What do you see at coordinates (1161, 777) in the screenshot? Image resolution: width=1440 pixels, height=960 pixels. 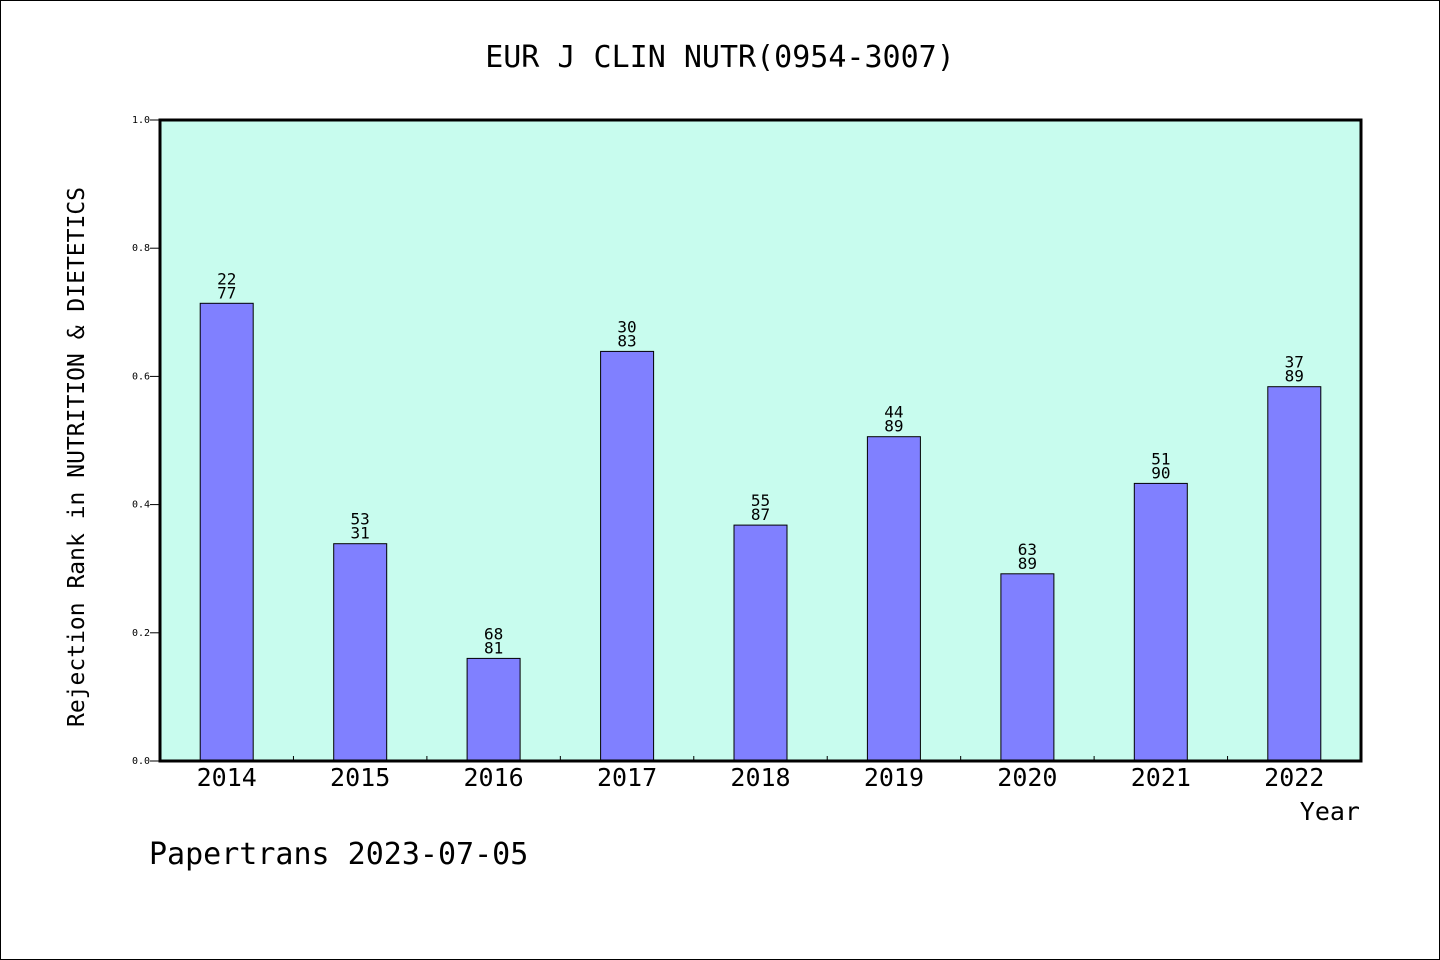 I see `x-tick-label-2021: 2021` at bounding box center [1161, 777].